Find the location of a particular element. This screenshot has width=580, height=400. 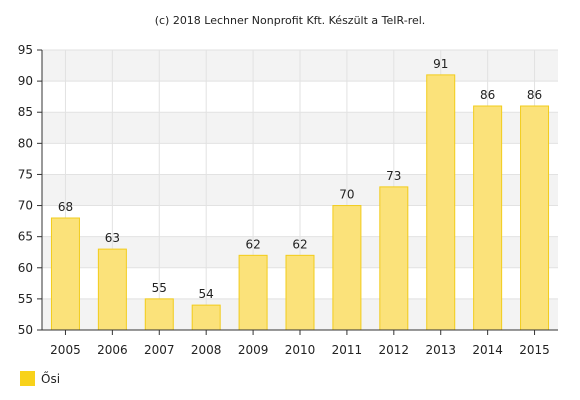

x-tick-label: 2012 is located at coordinates (394, 350).